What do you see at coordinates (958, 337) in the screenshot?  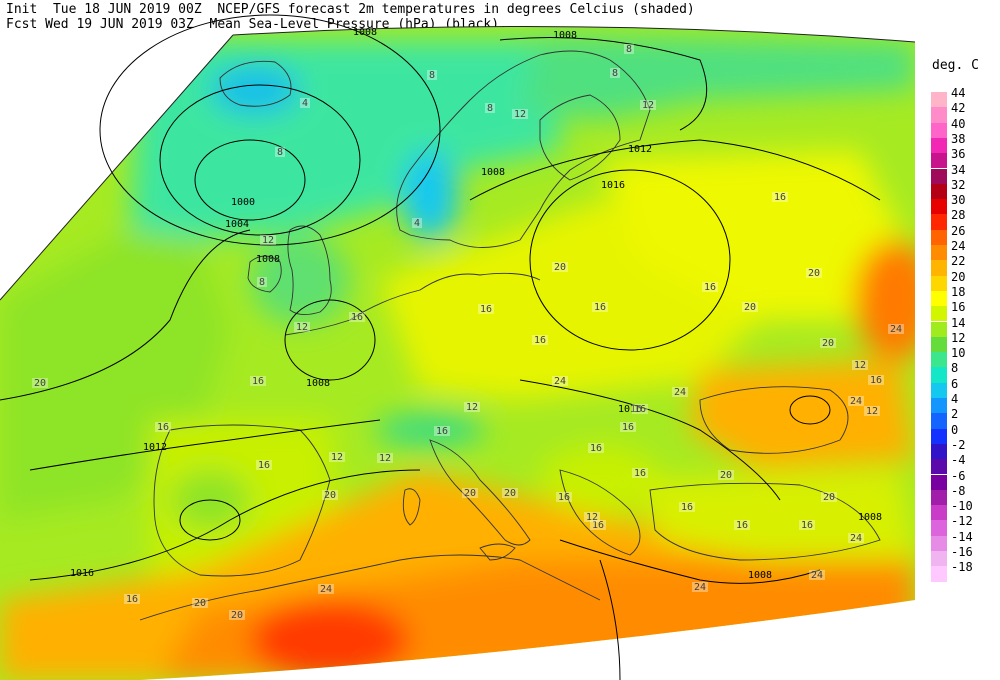 I see `legend-label: 12` at bounding box center [958, 337].